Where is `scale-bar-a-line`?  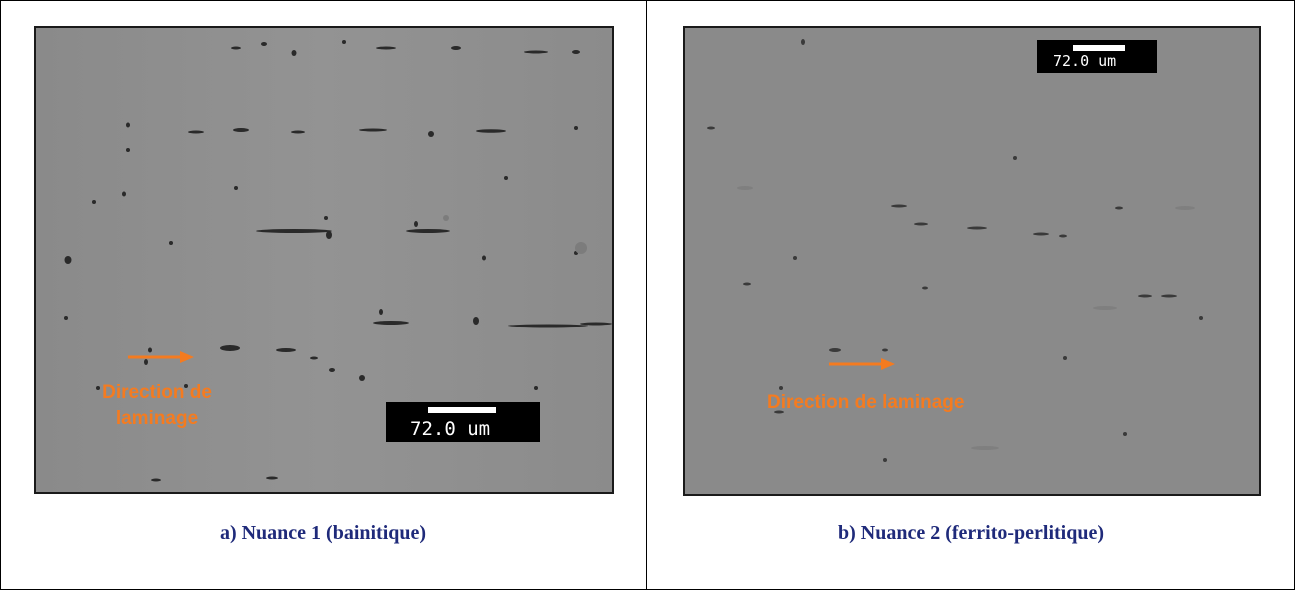 scale-bar-a-line is located at coordinates (462, 410).